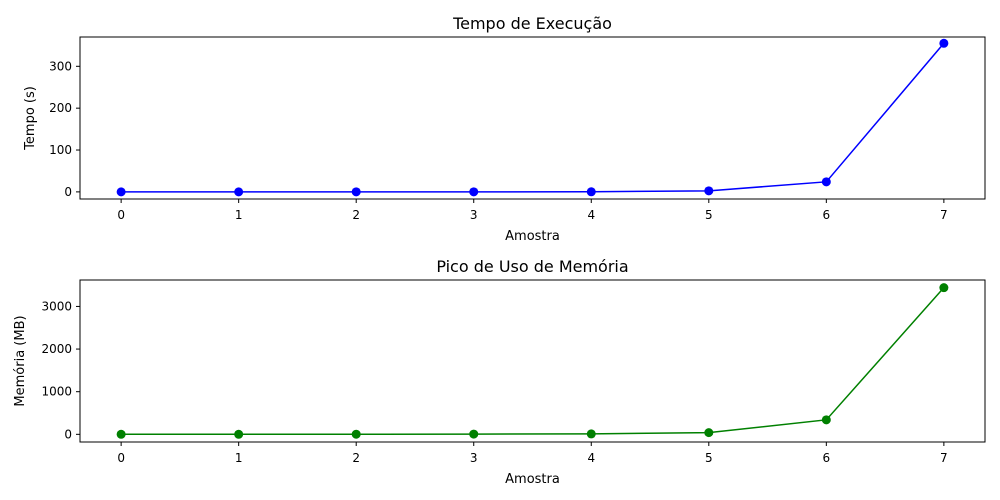 The image size is (1000, 500). I want to click on y-axis-label: Memória (MB), so click(20, 360).